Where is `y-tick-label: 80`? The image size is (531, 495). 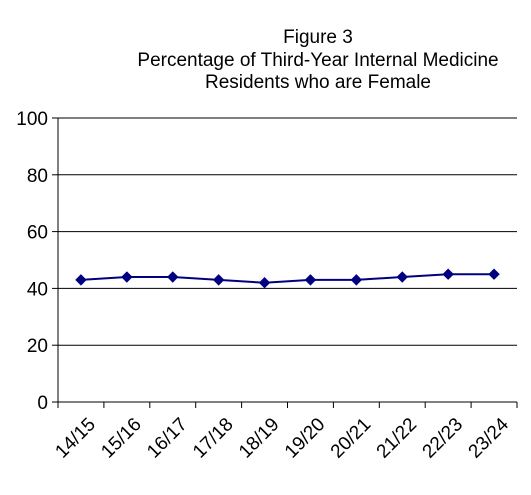 y-tick-label: 80 is located at coordinates (37, 176).